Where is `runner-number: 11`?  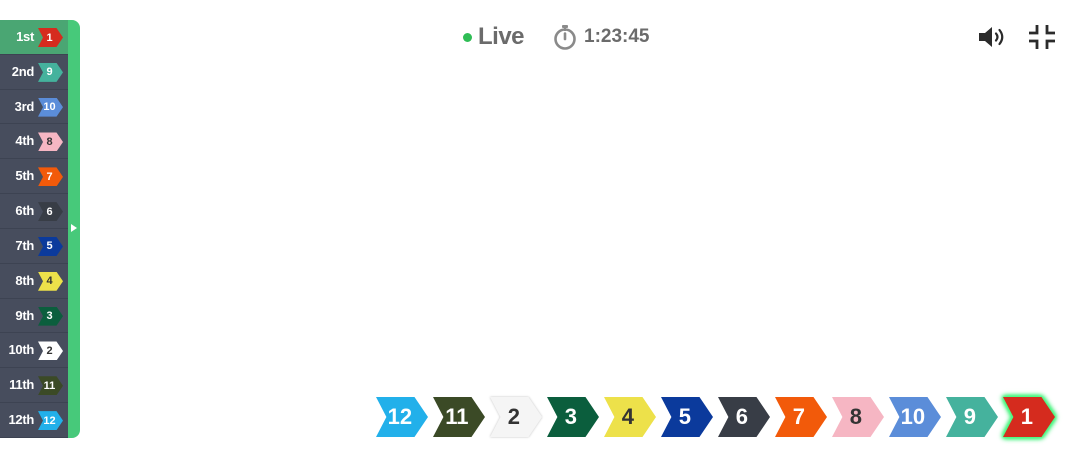
runner-number: 11 is located at coordinates (49, 385).